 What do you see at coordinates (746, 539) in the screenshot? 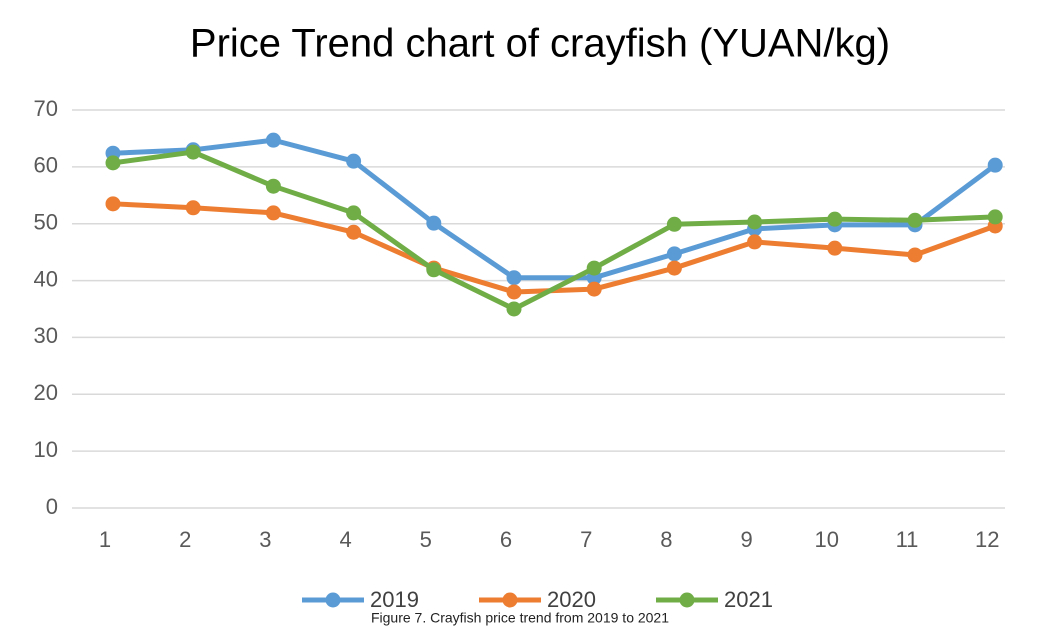
I see `x-tick-label: 9` at bounding box center [746, 539].